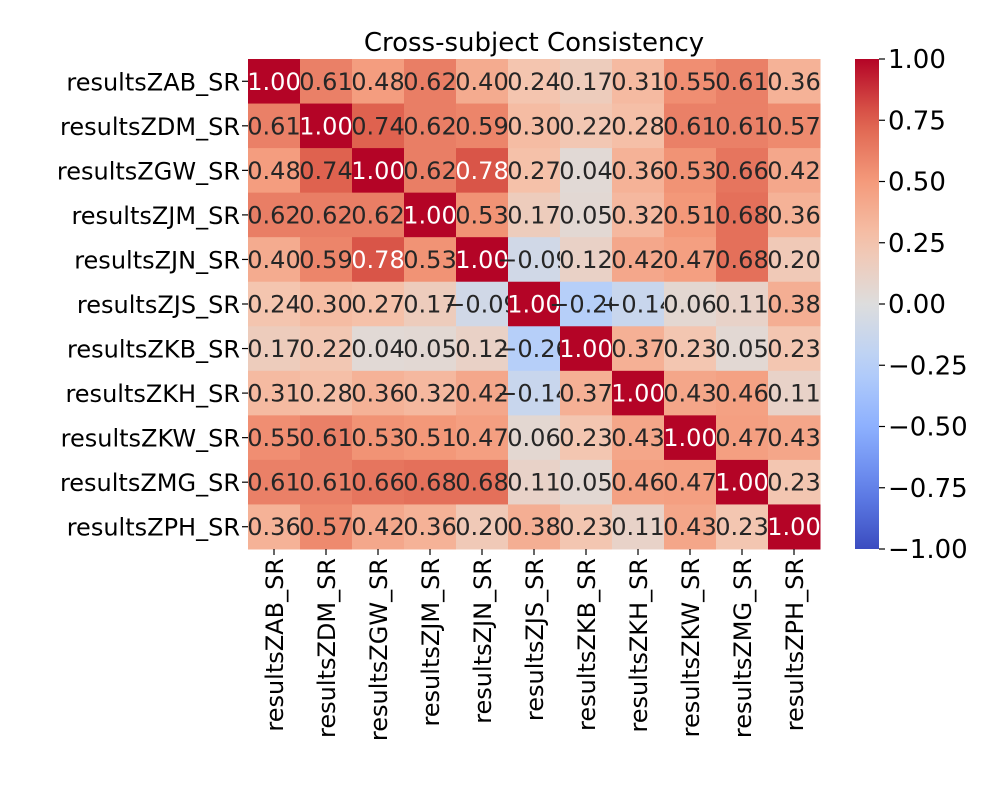 The width and height of the screenshot is (1000, 800). What do you see at coordinates (157, 260) in the screenshot?
I see `y-tick-label: resultsZJN_SR` at bounding box center [157, 260].